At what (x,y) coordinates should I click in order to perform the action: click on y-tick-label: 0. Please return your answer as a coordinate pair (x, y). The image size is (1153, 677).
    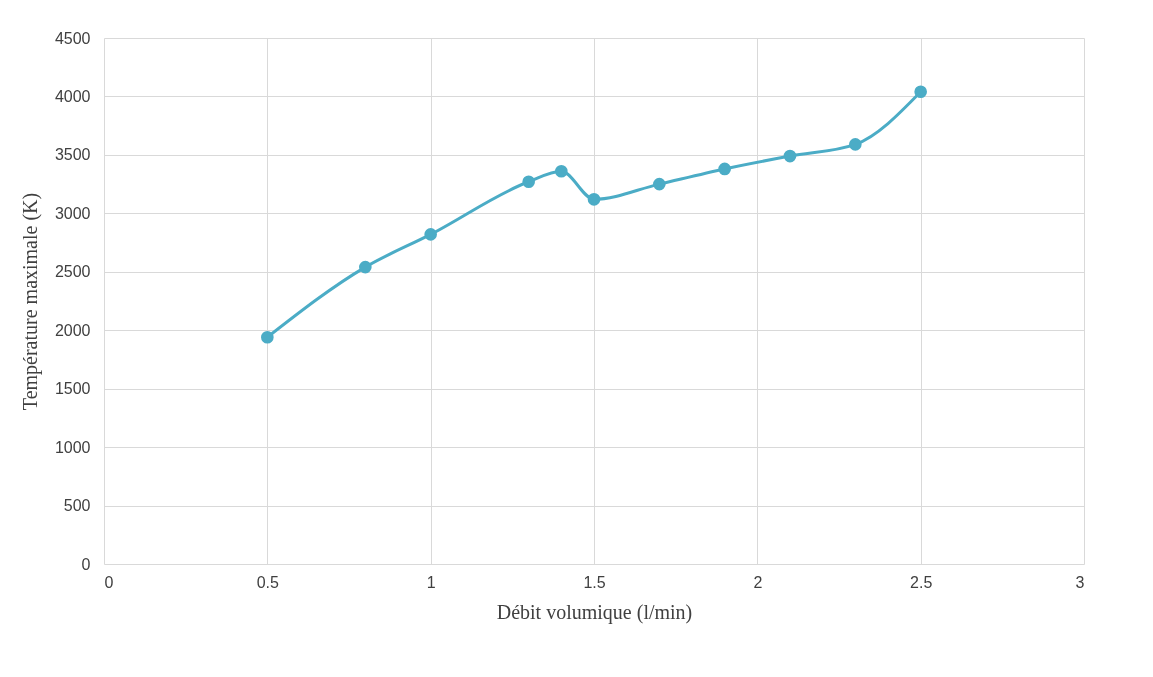
    Looking at the image, I should click on (86, 564).